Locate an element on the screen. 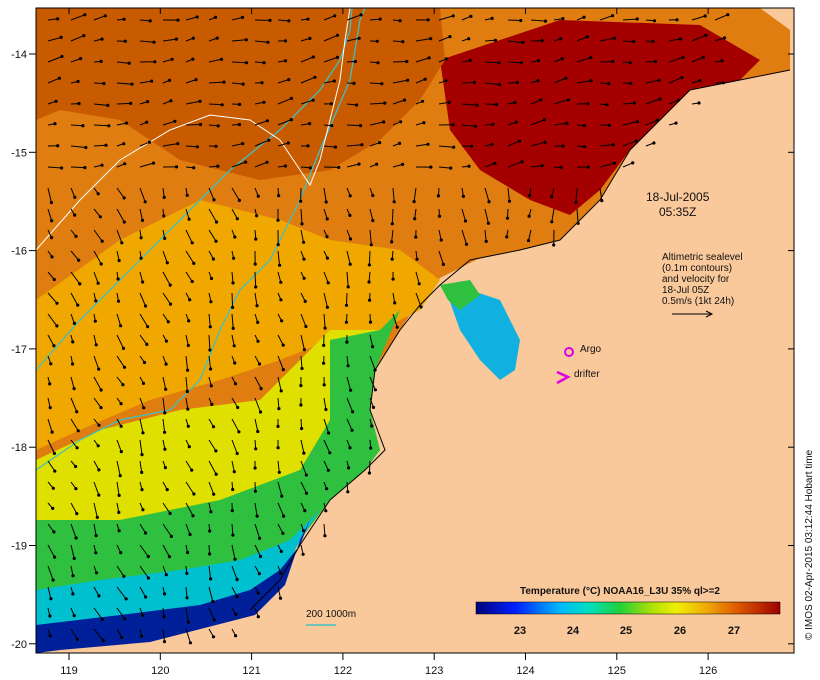 The width and height of the screenshot is (820, 680). isobath-scale-label: 200 1000m is located at coordinates (331, 614).